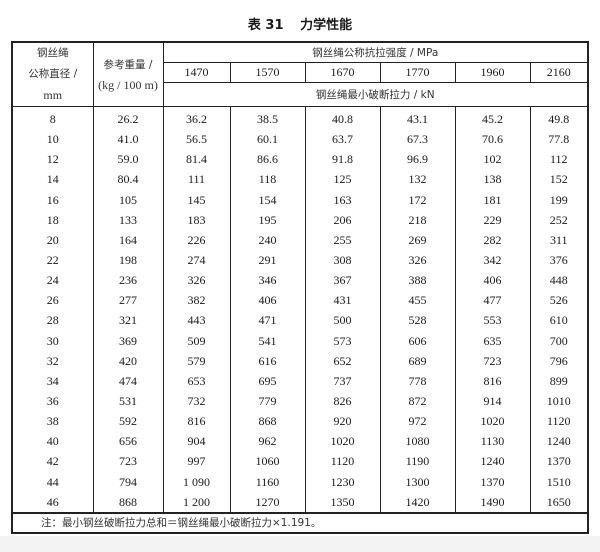  Describe the element at coordinates (267, 239) in the screenshot. I see `cell-breaking-force: 240` at that location.